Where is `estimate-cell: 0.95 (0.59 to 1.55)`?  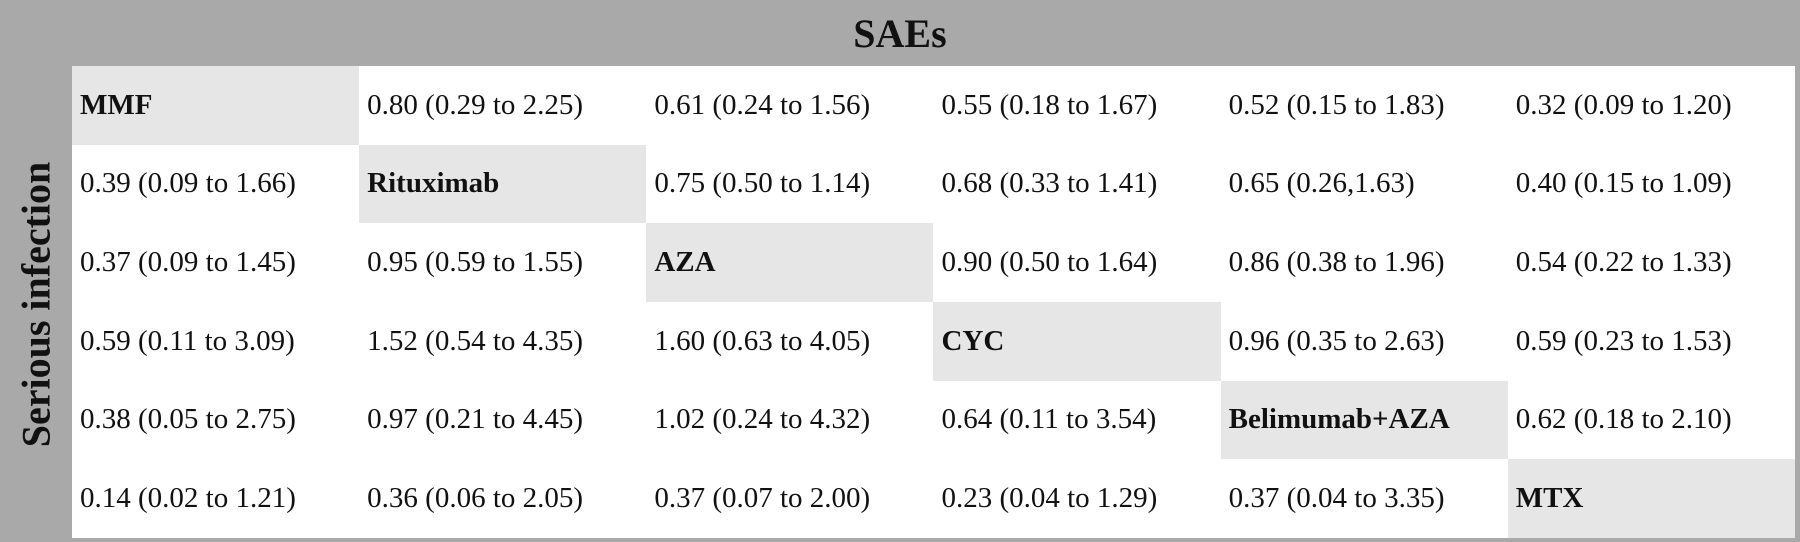 estimate-cell: 0.95 (0.59 to 1.55) is located at coordinates (475, 262).